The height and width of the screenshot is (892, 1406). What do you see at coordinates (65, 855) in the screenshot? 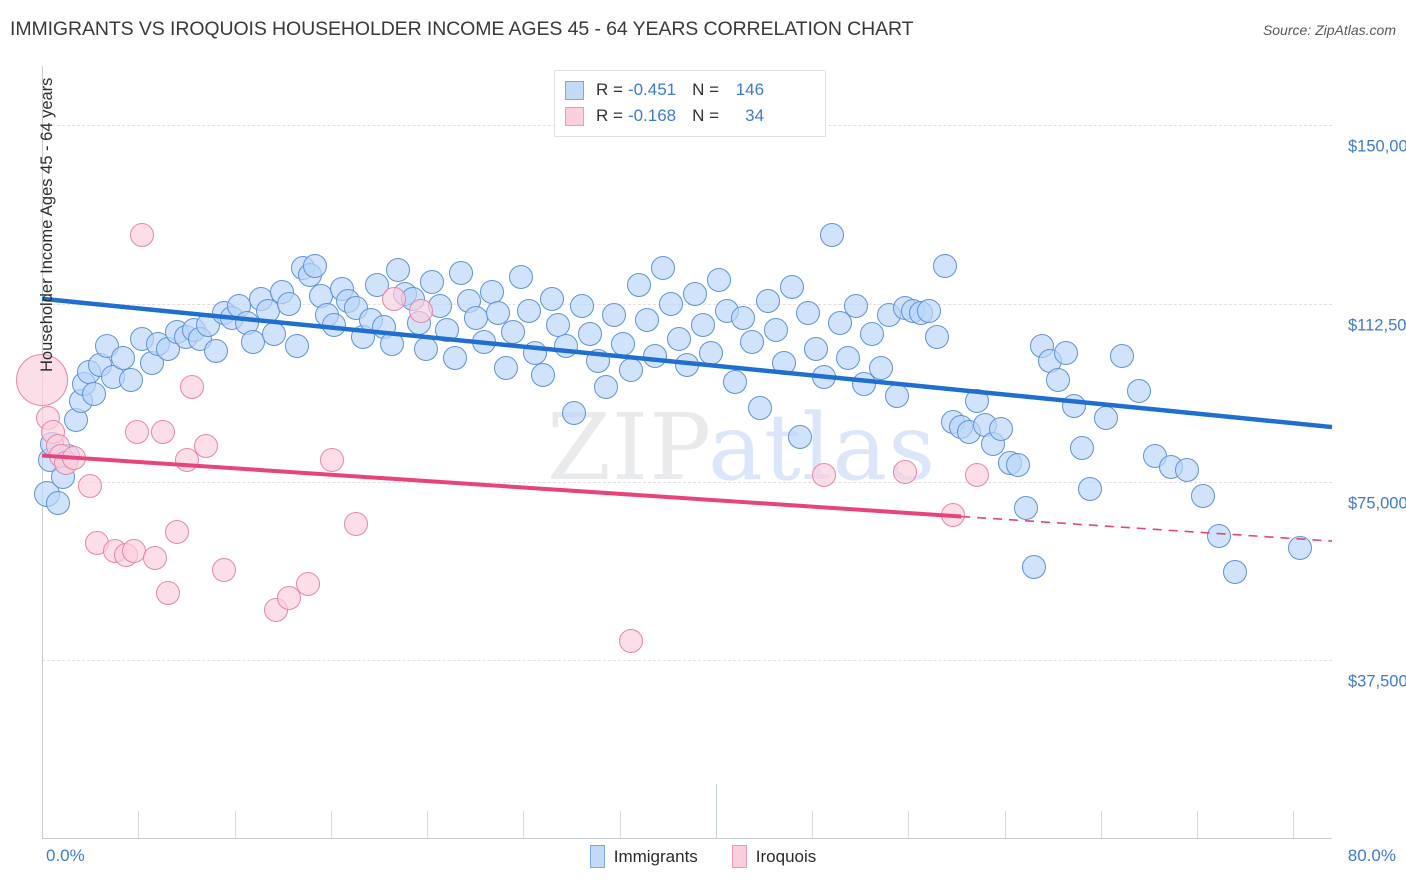
I see `x-axis-min-label: 0.0%` at bounding box center [65, 855].